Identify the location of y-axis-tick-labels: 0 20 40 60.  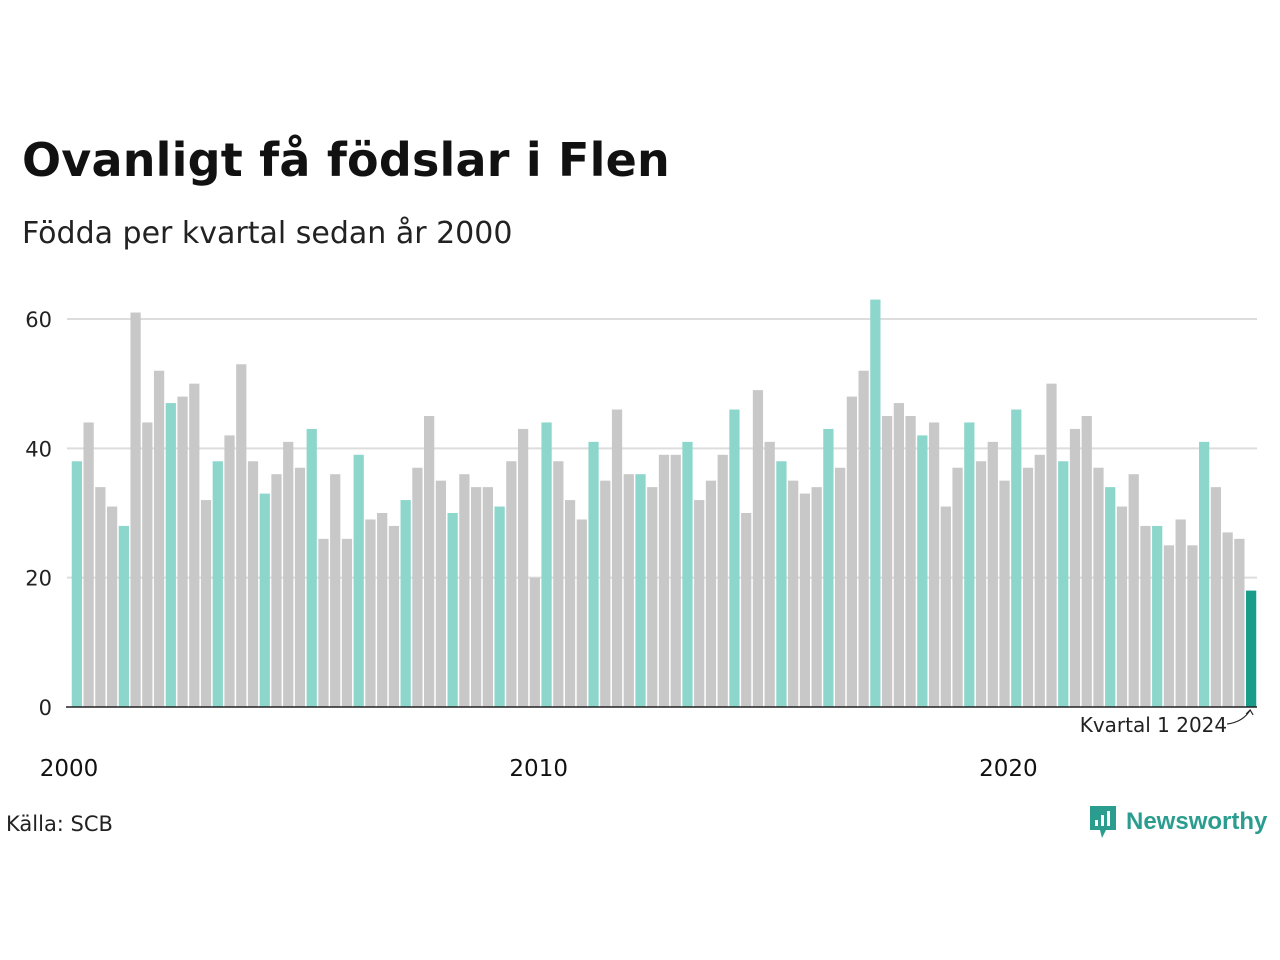
(38, 514).